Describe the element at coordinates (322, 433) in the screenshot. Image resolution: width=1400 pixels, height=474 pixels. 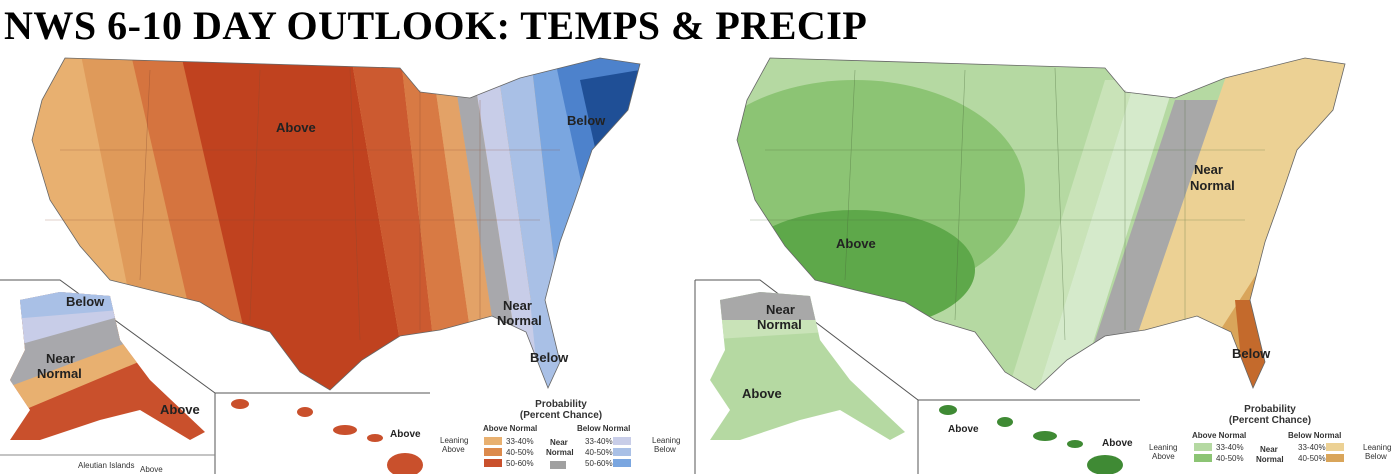
I see `temps-hawaii-inset: Above` at that location.